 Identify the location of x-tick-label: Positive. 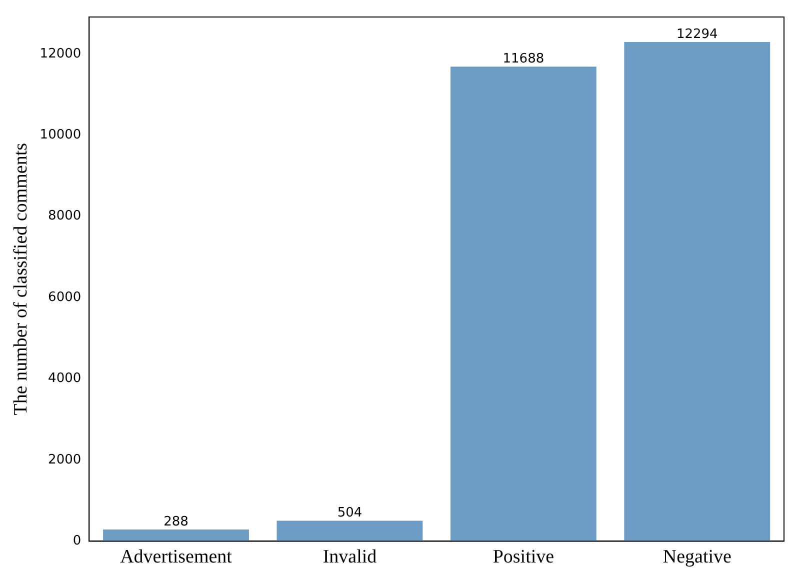
(523, 557).